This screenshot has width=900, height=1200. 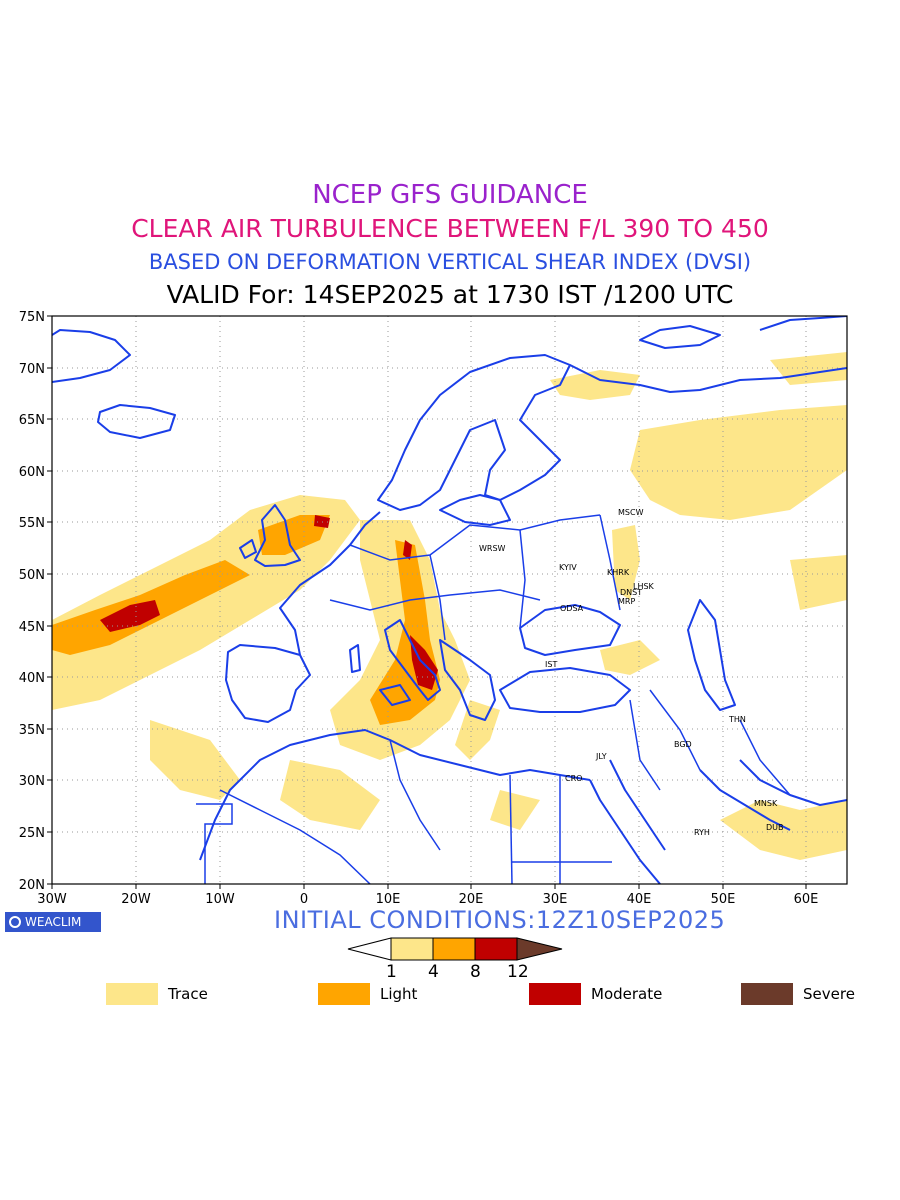 I want to click on lat-label-70n: 70N, so click(x=32, y=369).